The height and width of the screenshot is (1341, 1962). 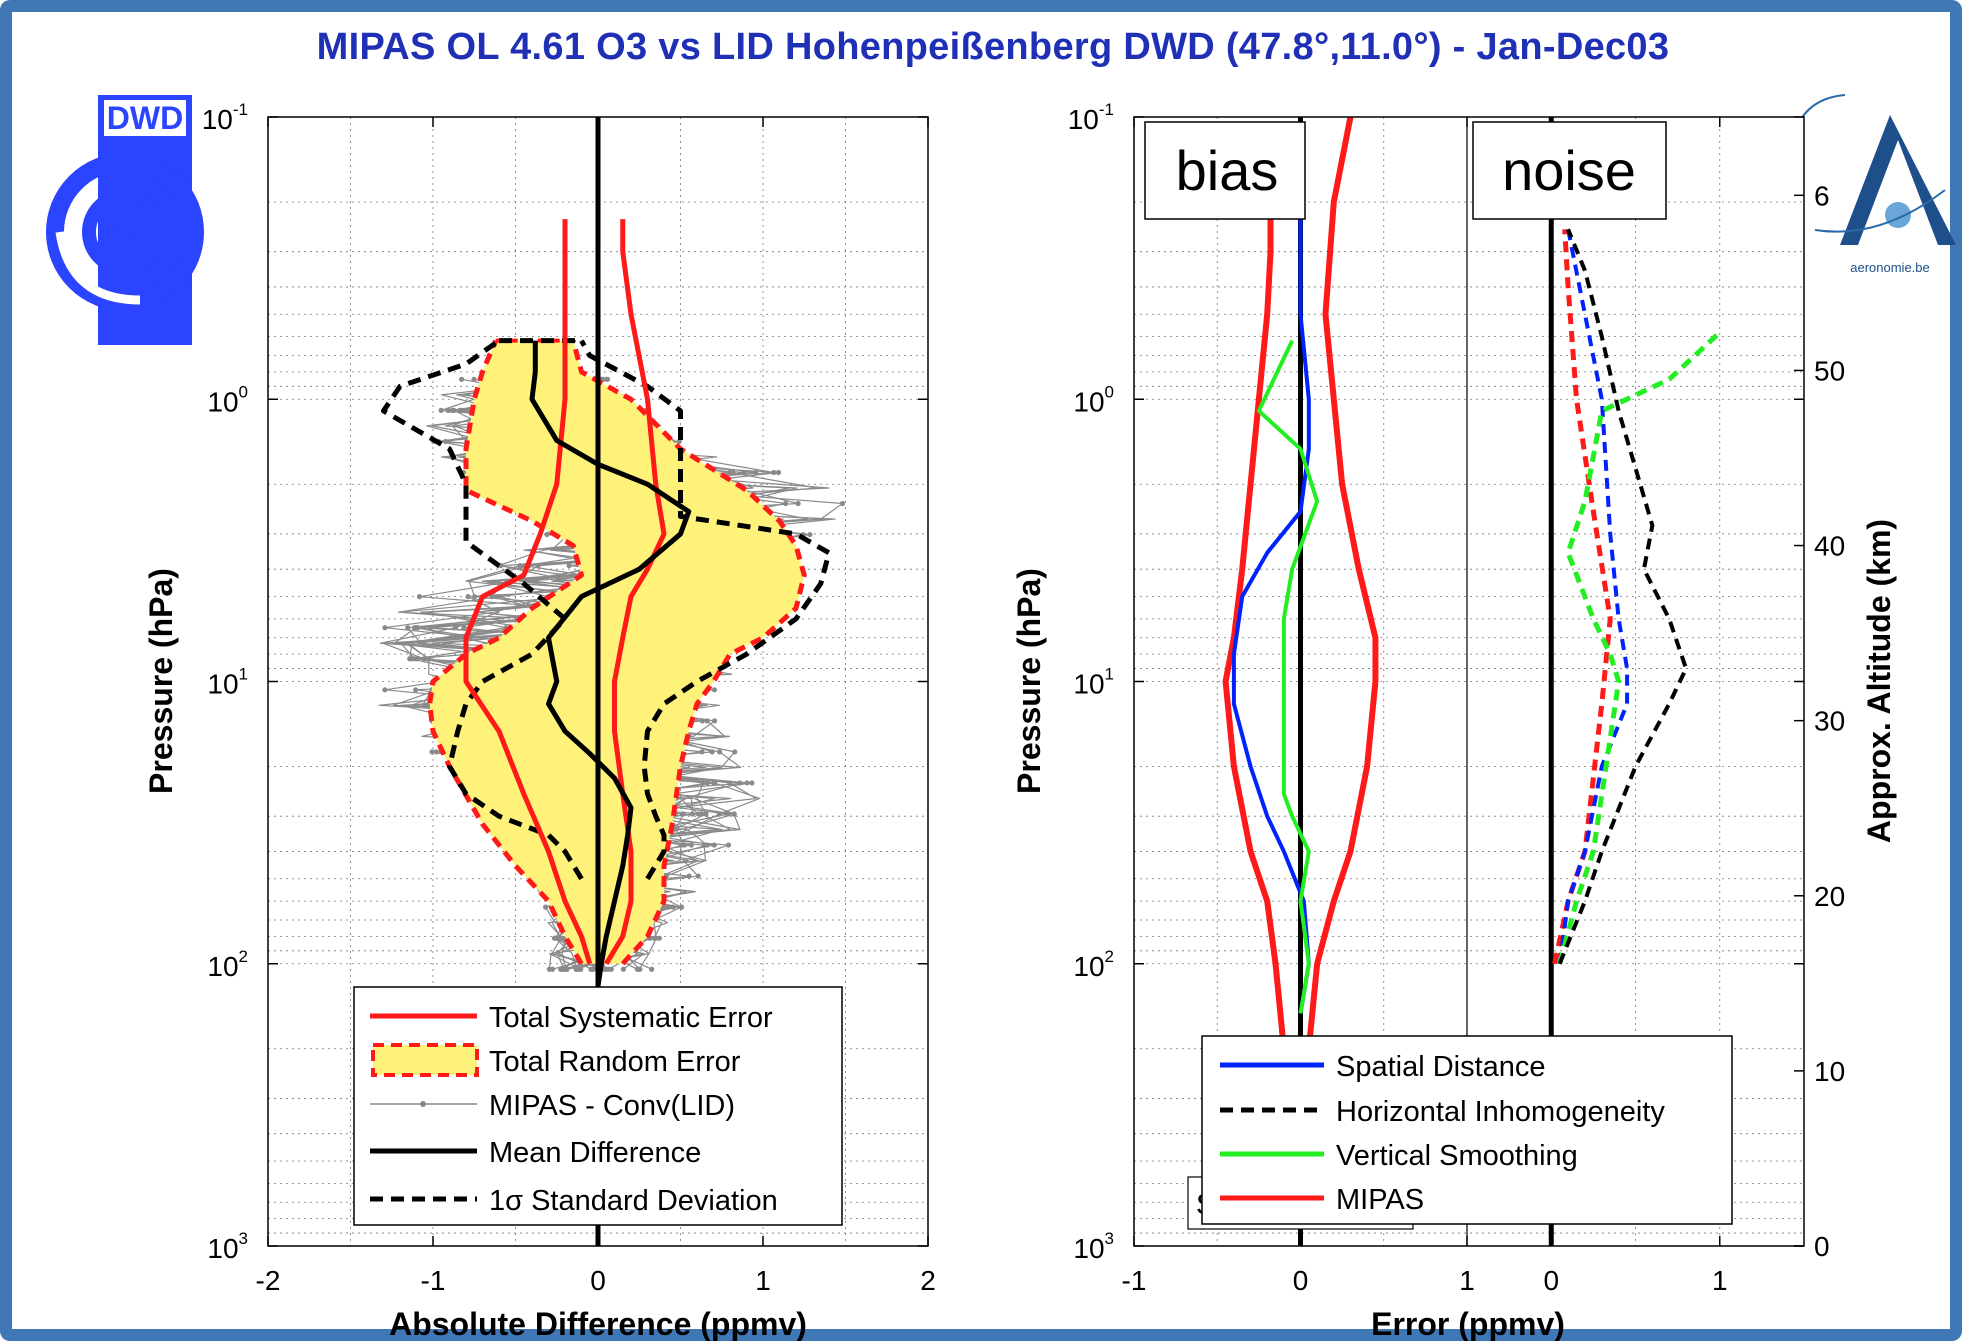 I want to click on y2-tick-label: 6, so click(x=1822, y=195).